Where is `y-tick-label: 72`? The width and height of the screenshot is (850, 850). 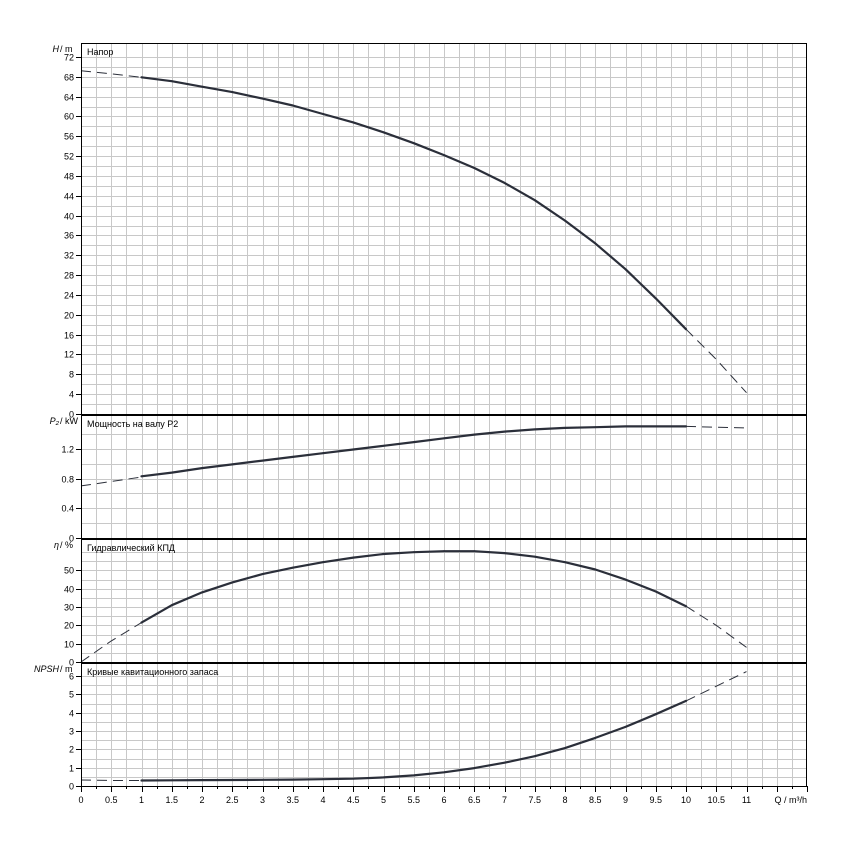 y-tick-label: 72 is located at coordinates (69, 58).